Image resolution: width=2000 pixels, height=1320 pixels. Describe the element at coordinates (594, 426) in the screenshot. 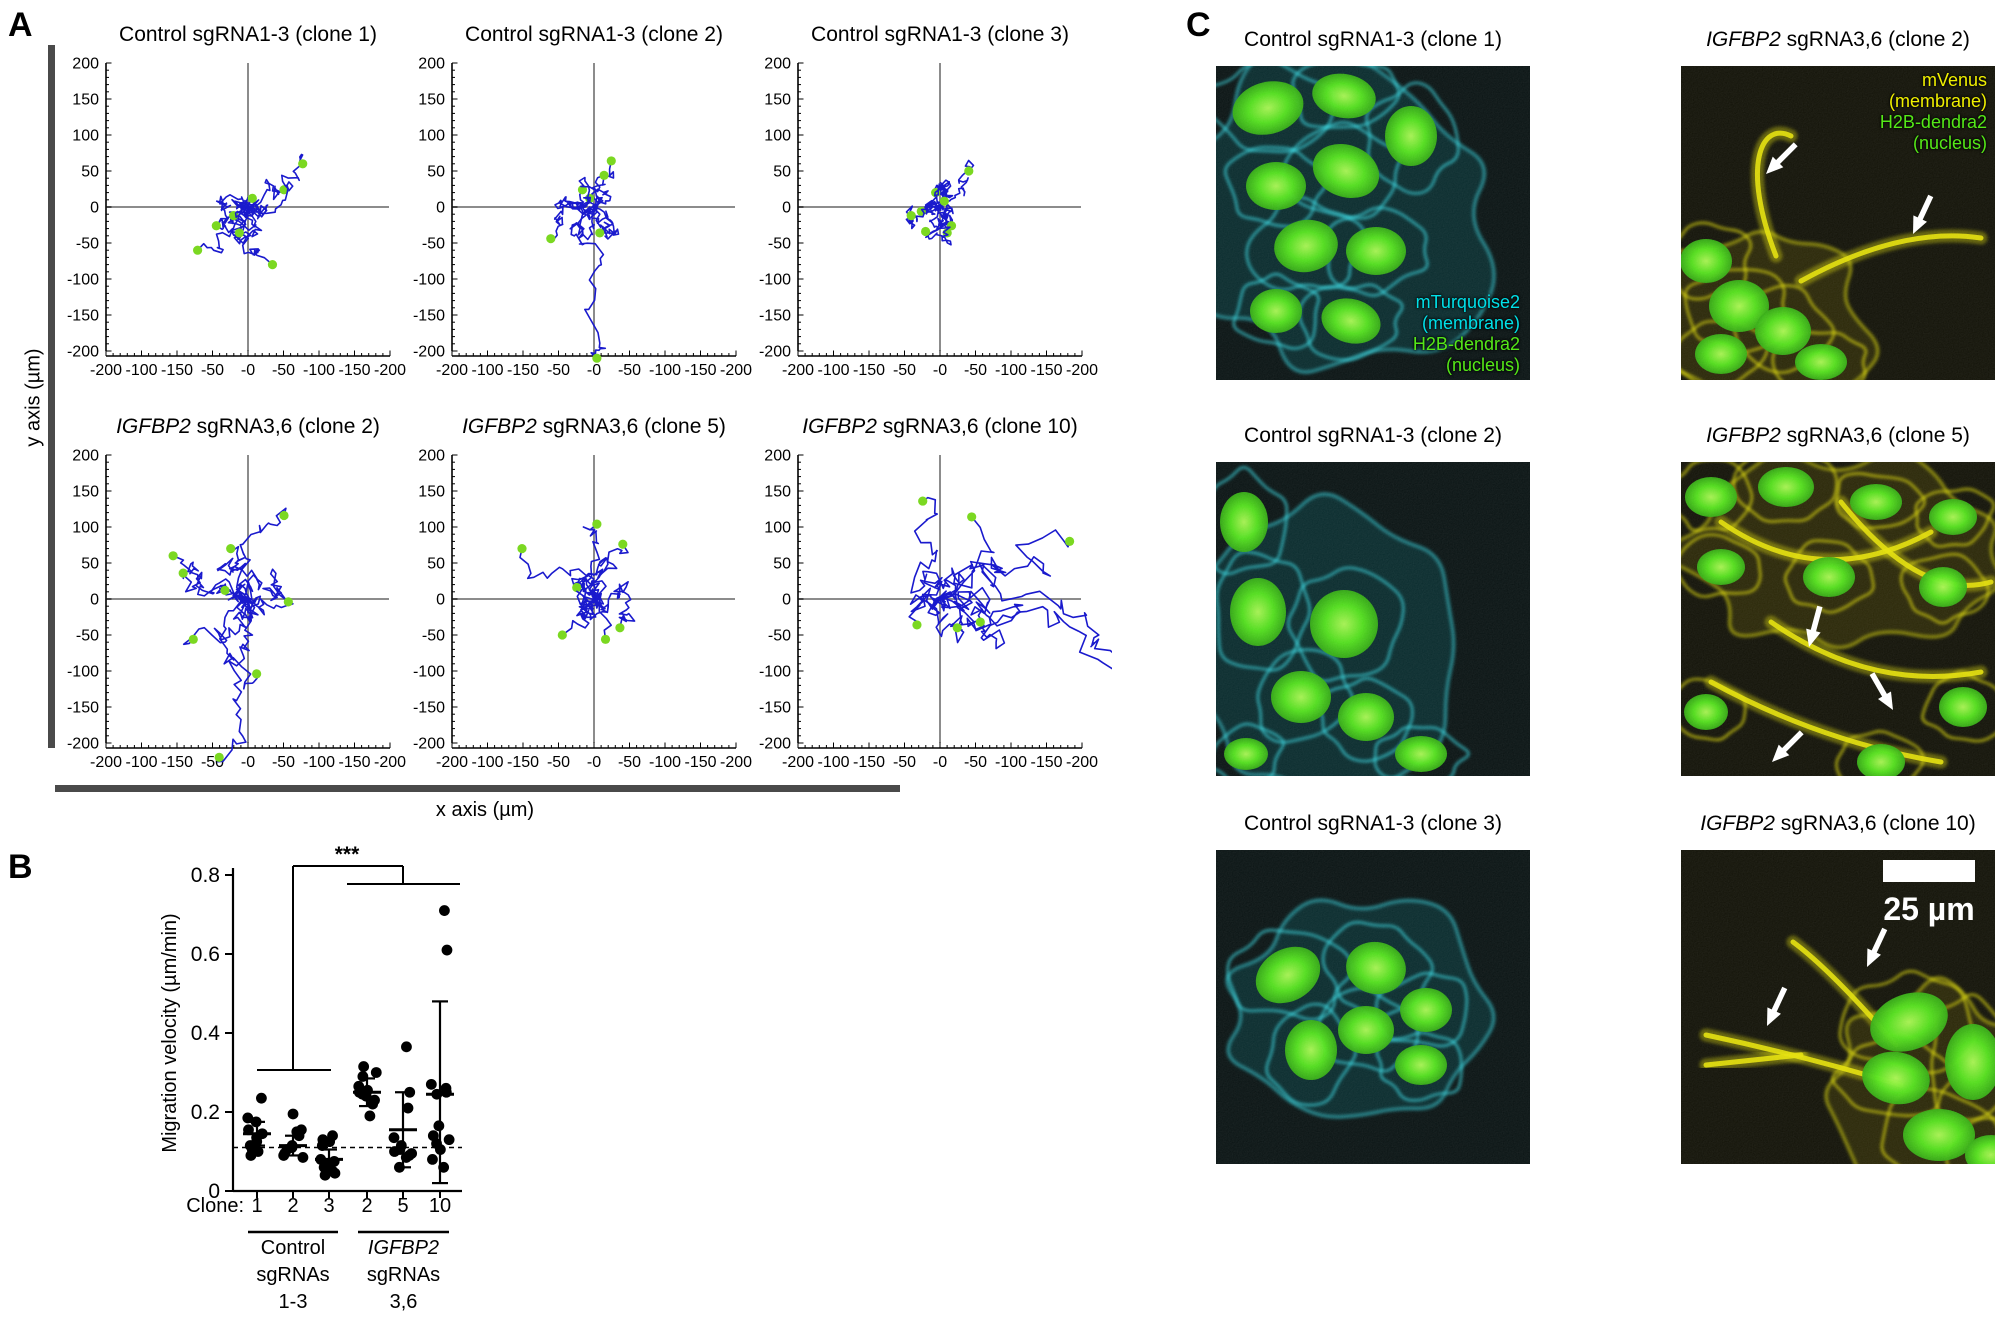

I see `track-plot-title: IGFBP2 sgRNA3,6 (clone 5)` at that location.